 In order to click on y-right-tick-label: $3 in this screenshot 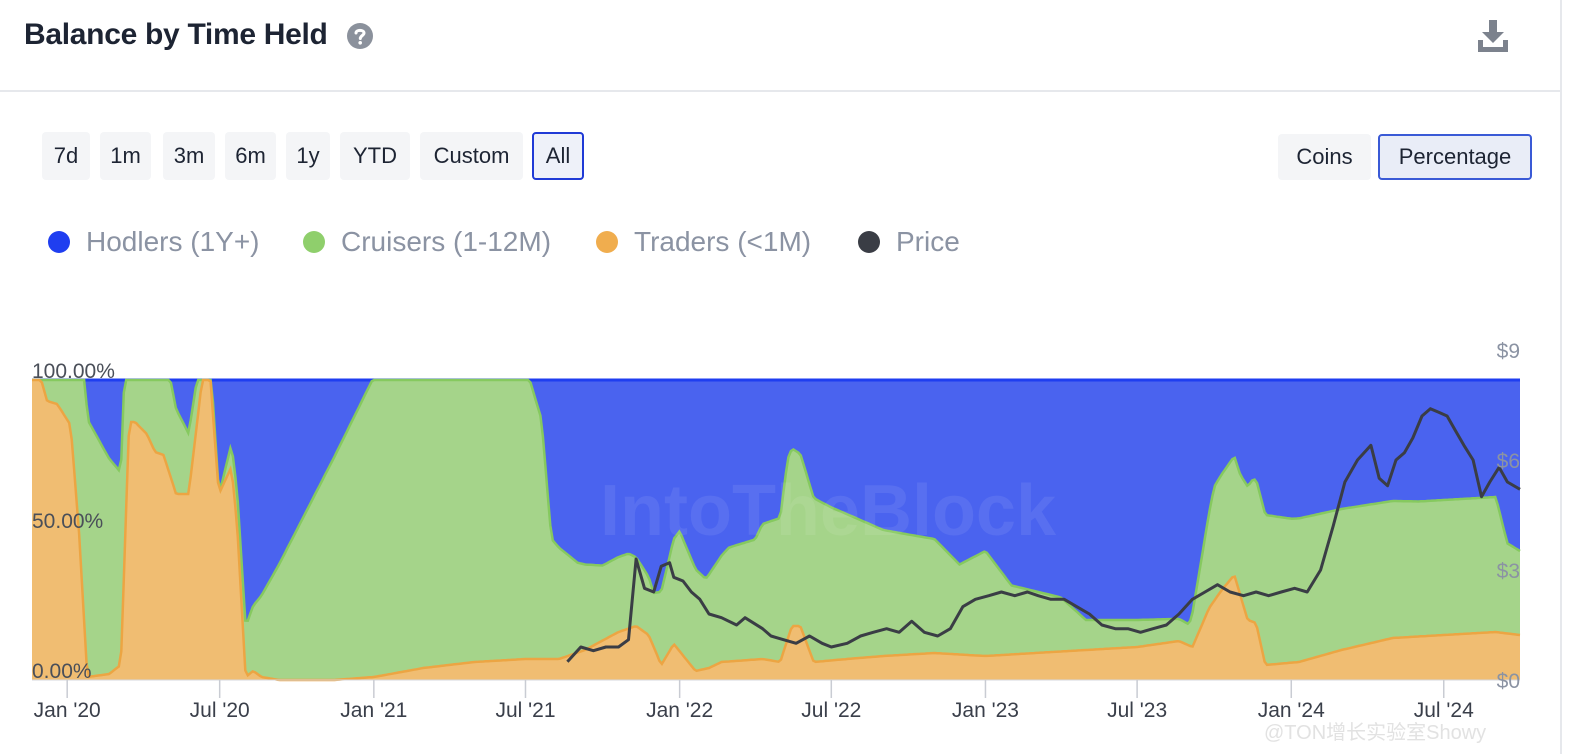, I will do `click(1508, 571)`.